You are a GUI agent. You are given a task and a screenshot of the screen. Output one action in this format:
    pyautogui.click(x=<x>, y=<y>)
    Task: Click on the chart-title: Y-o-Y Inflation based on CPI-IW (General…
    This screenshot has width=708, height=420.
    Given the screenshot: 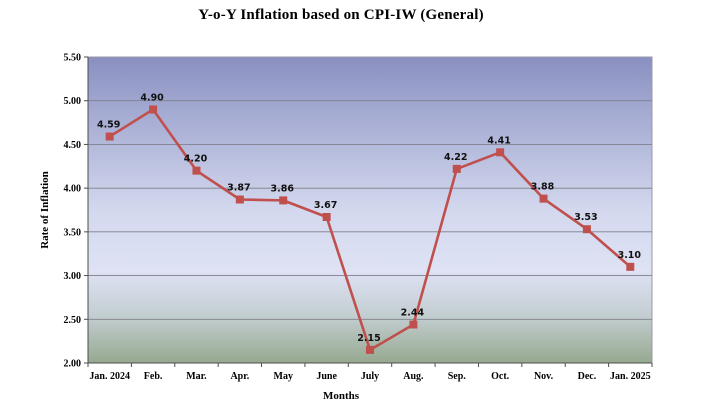 What is the action you would take?
    pyautogui.click(x=341, y=15)
    